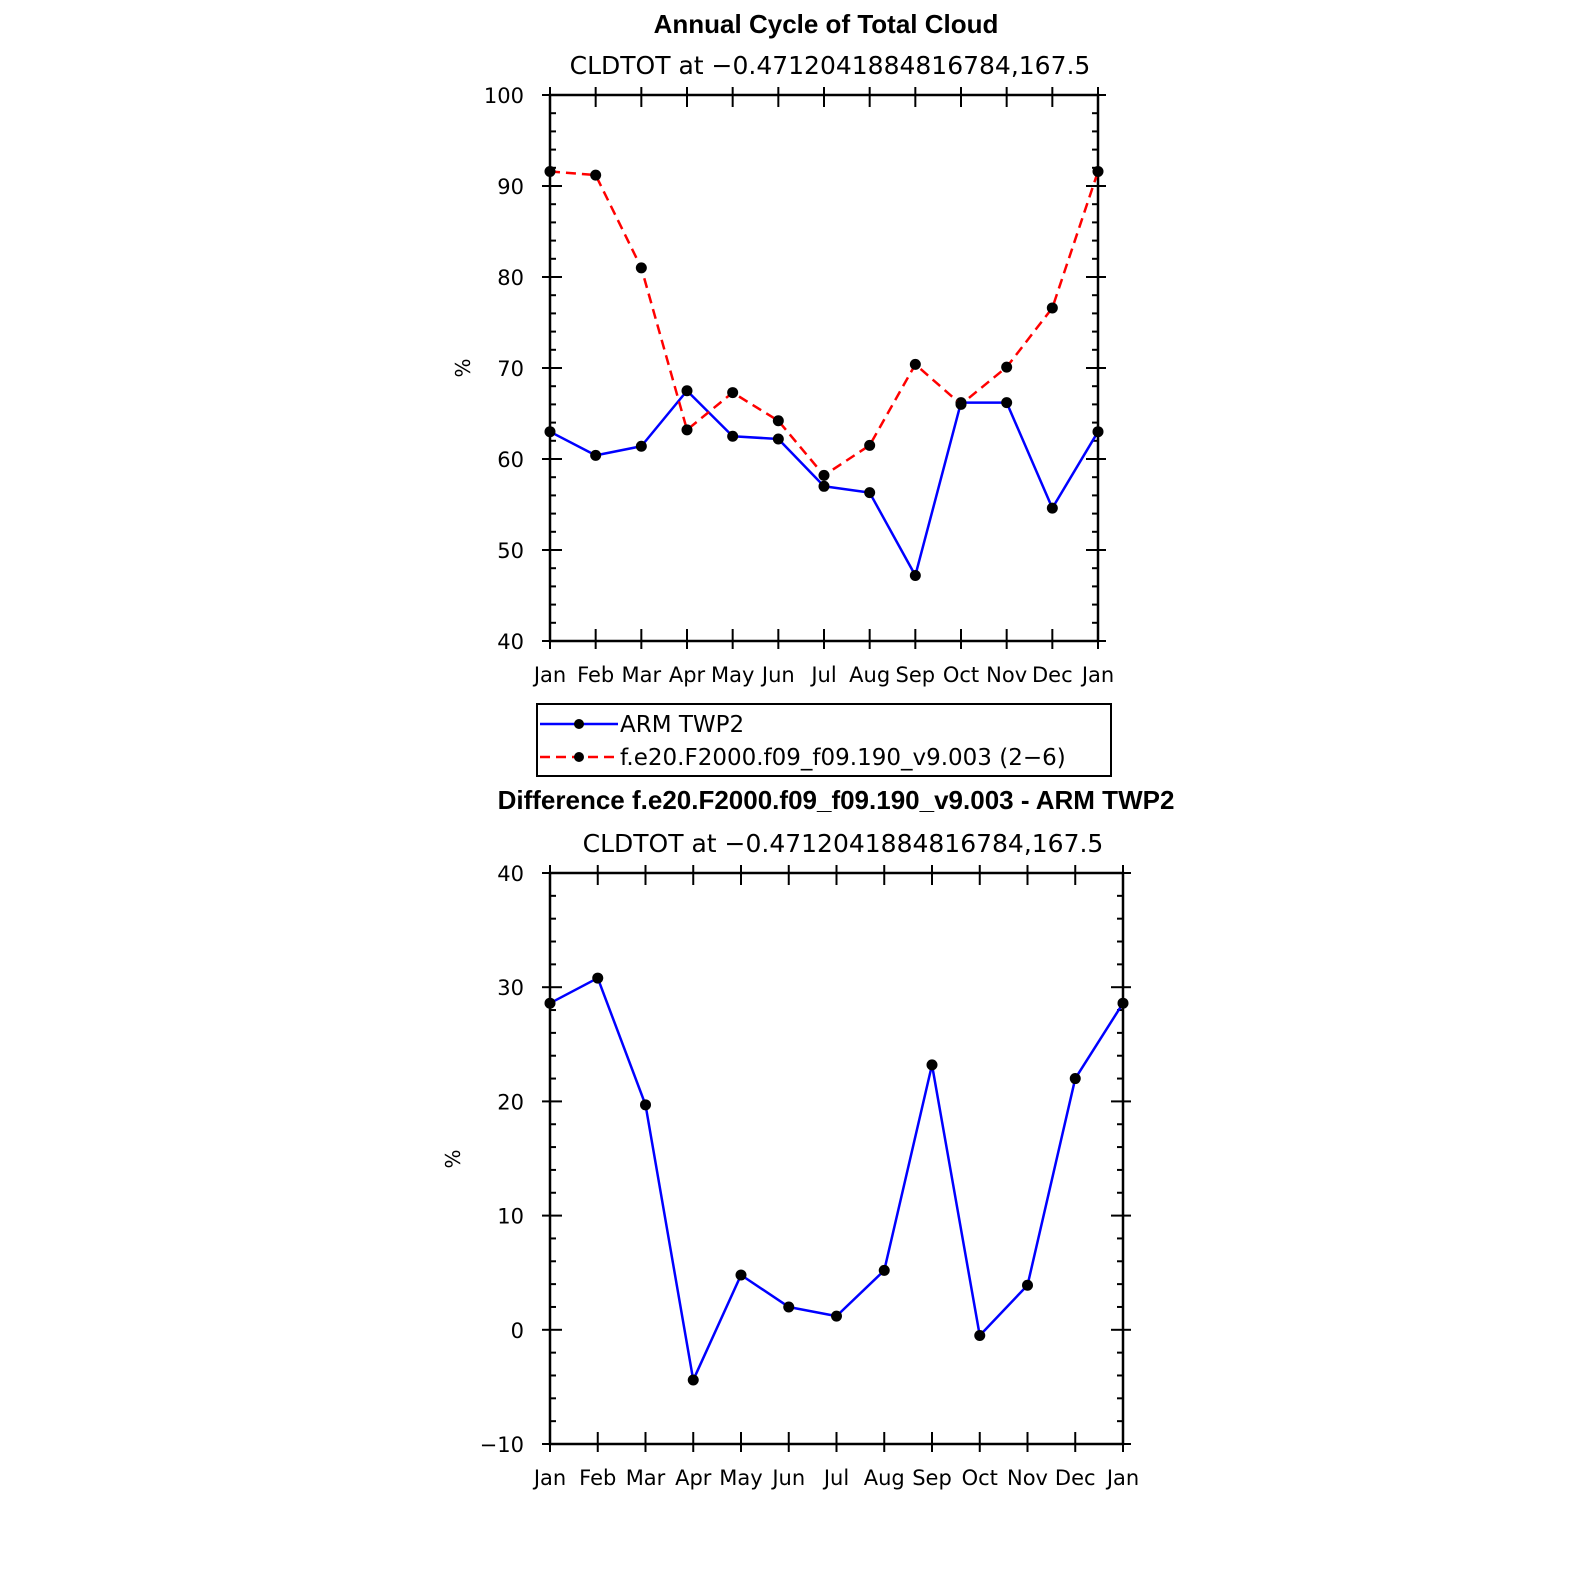 This screenshot has height=1574, width=1574. What do you see at coordinates (595, 675) in the screenshot?
I see `top-xtick-label: Feb` at bounding box center [595, 675].